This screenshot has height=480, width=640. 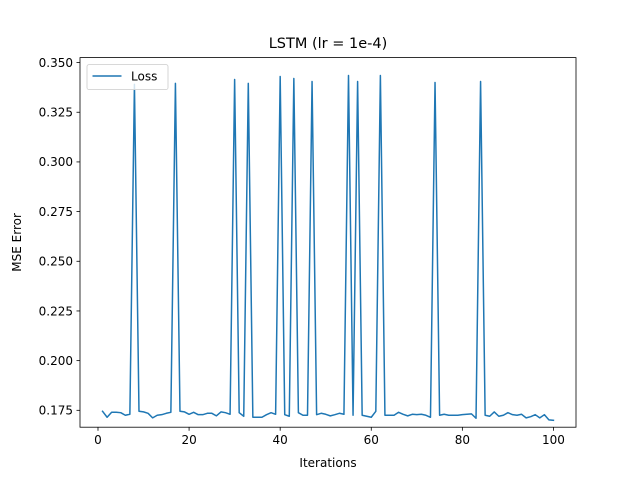 I want to click on y-tick-label: 0.275, so click(x=56, y=212).